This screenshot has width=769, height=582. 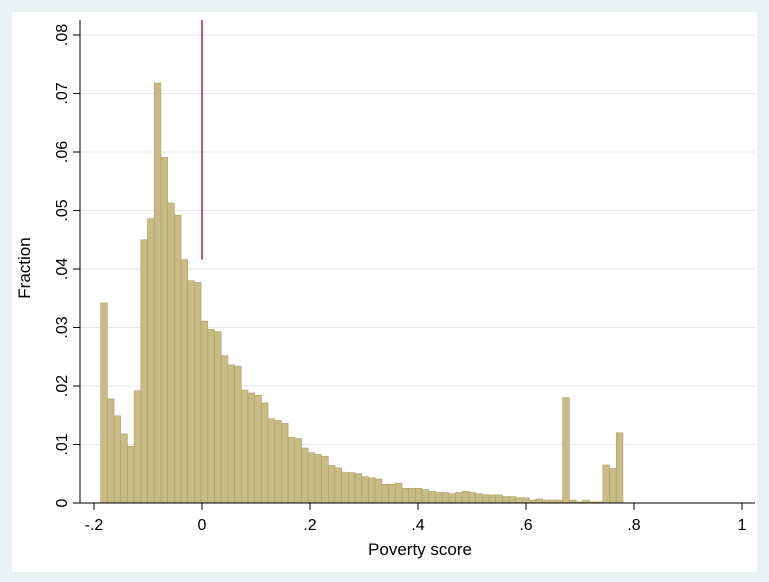 What do you see at coordinates (62, 502) in the screenshot?
I see `y-tick-label: 0` at bounding box center [62, 502].